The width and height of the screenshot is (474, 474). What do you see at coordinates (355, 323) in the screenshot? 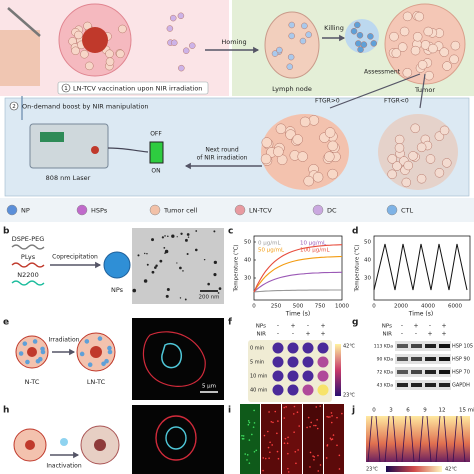
I see `panel-label: g` at bounding box center [355, 323].